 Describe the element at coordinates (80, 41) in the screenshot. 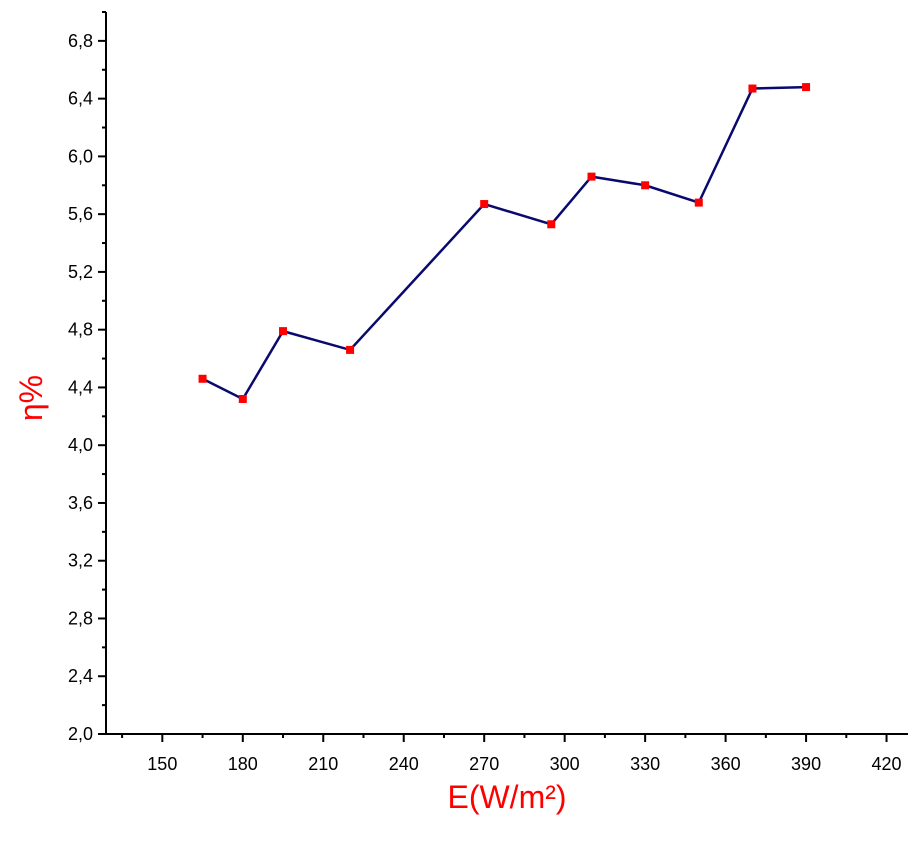

I see `y-tick-label: 6,8` at that location.